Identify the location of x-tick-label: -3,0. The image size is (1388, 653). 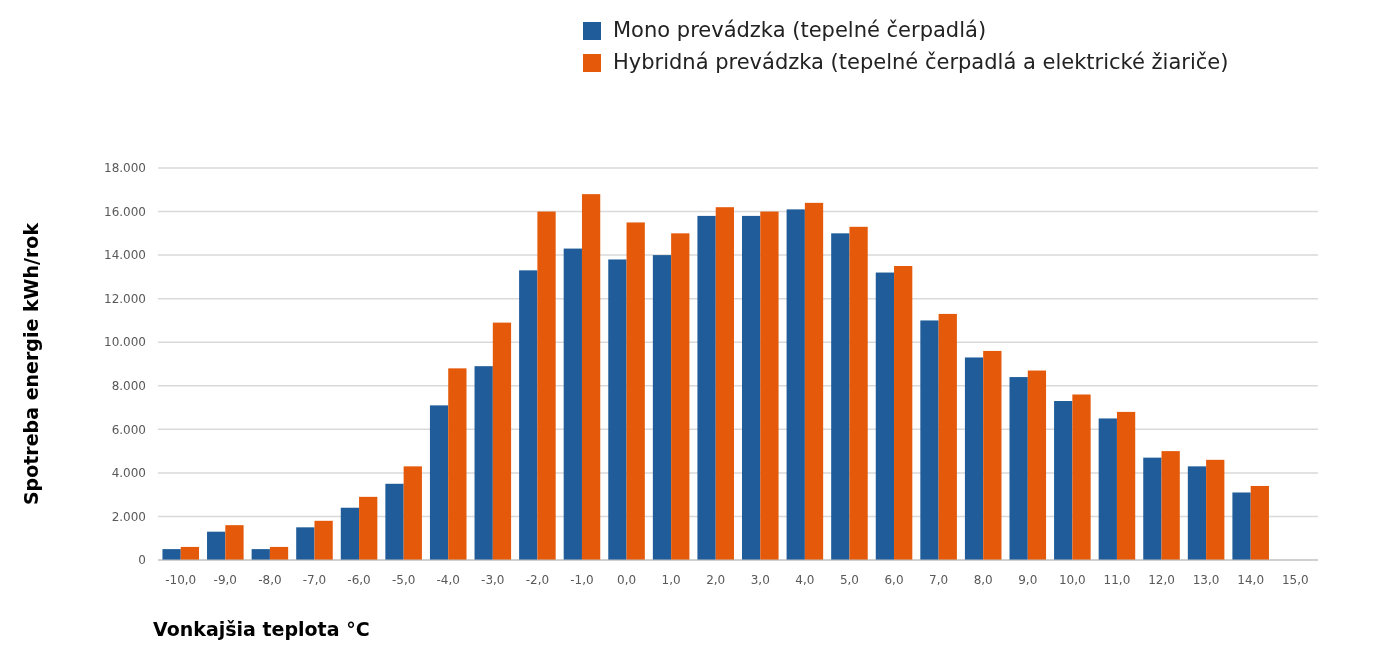
(493, 580).